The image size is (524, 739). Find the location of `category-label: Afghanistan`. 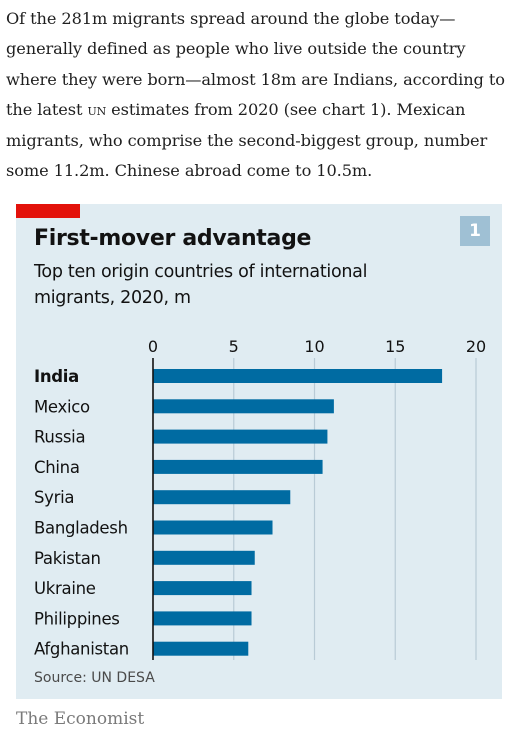

category-label: Afghanistan is located at coordinates (81, 649).